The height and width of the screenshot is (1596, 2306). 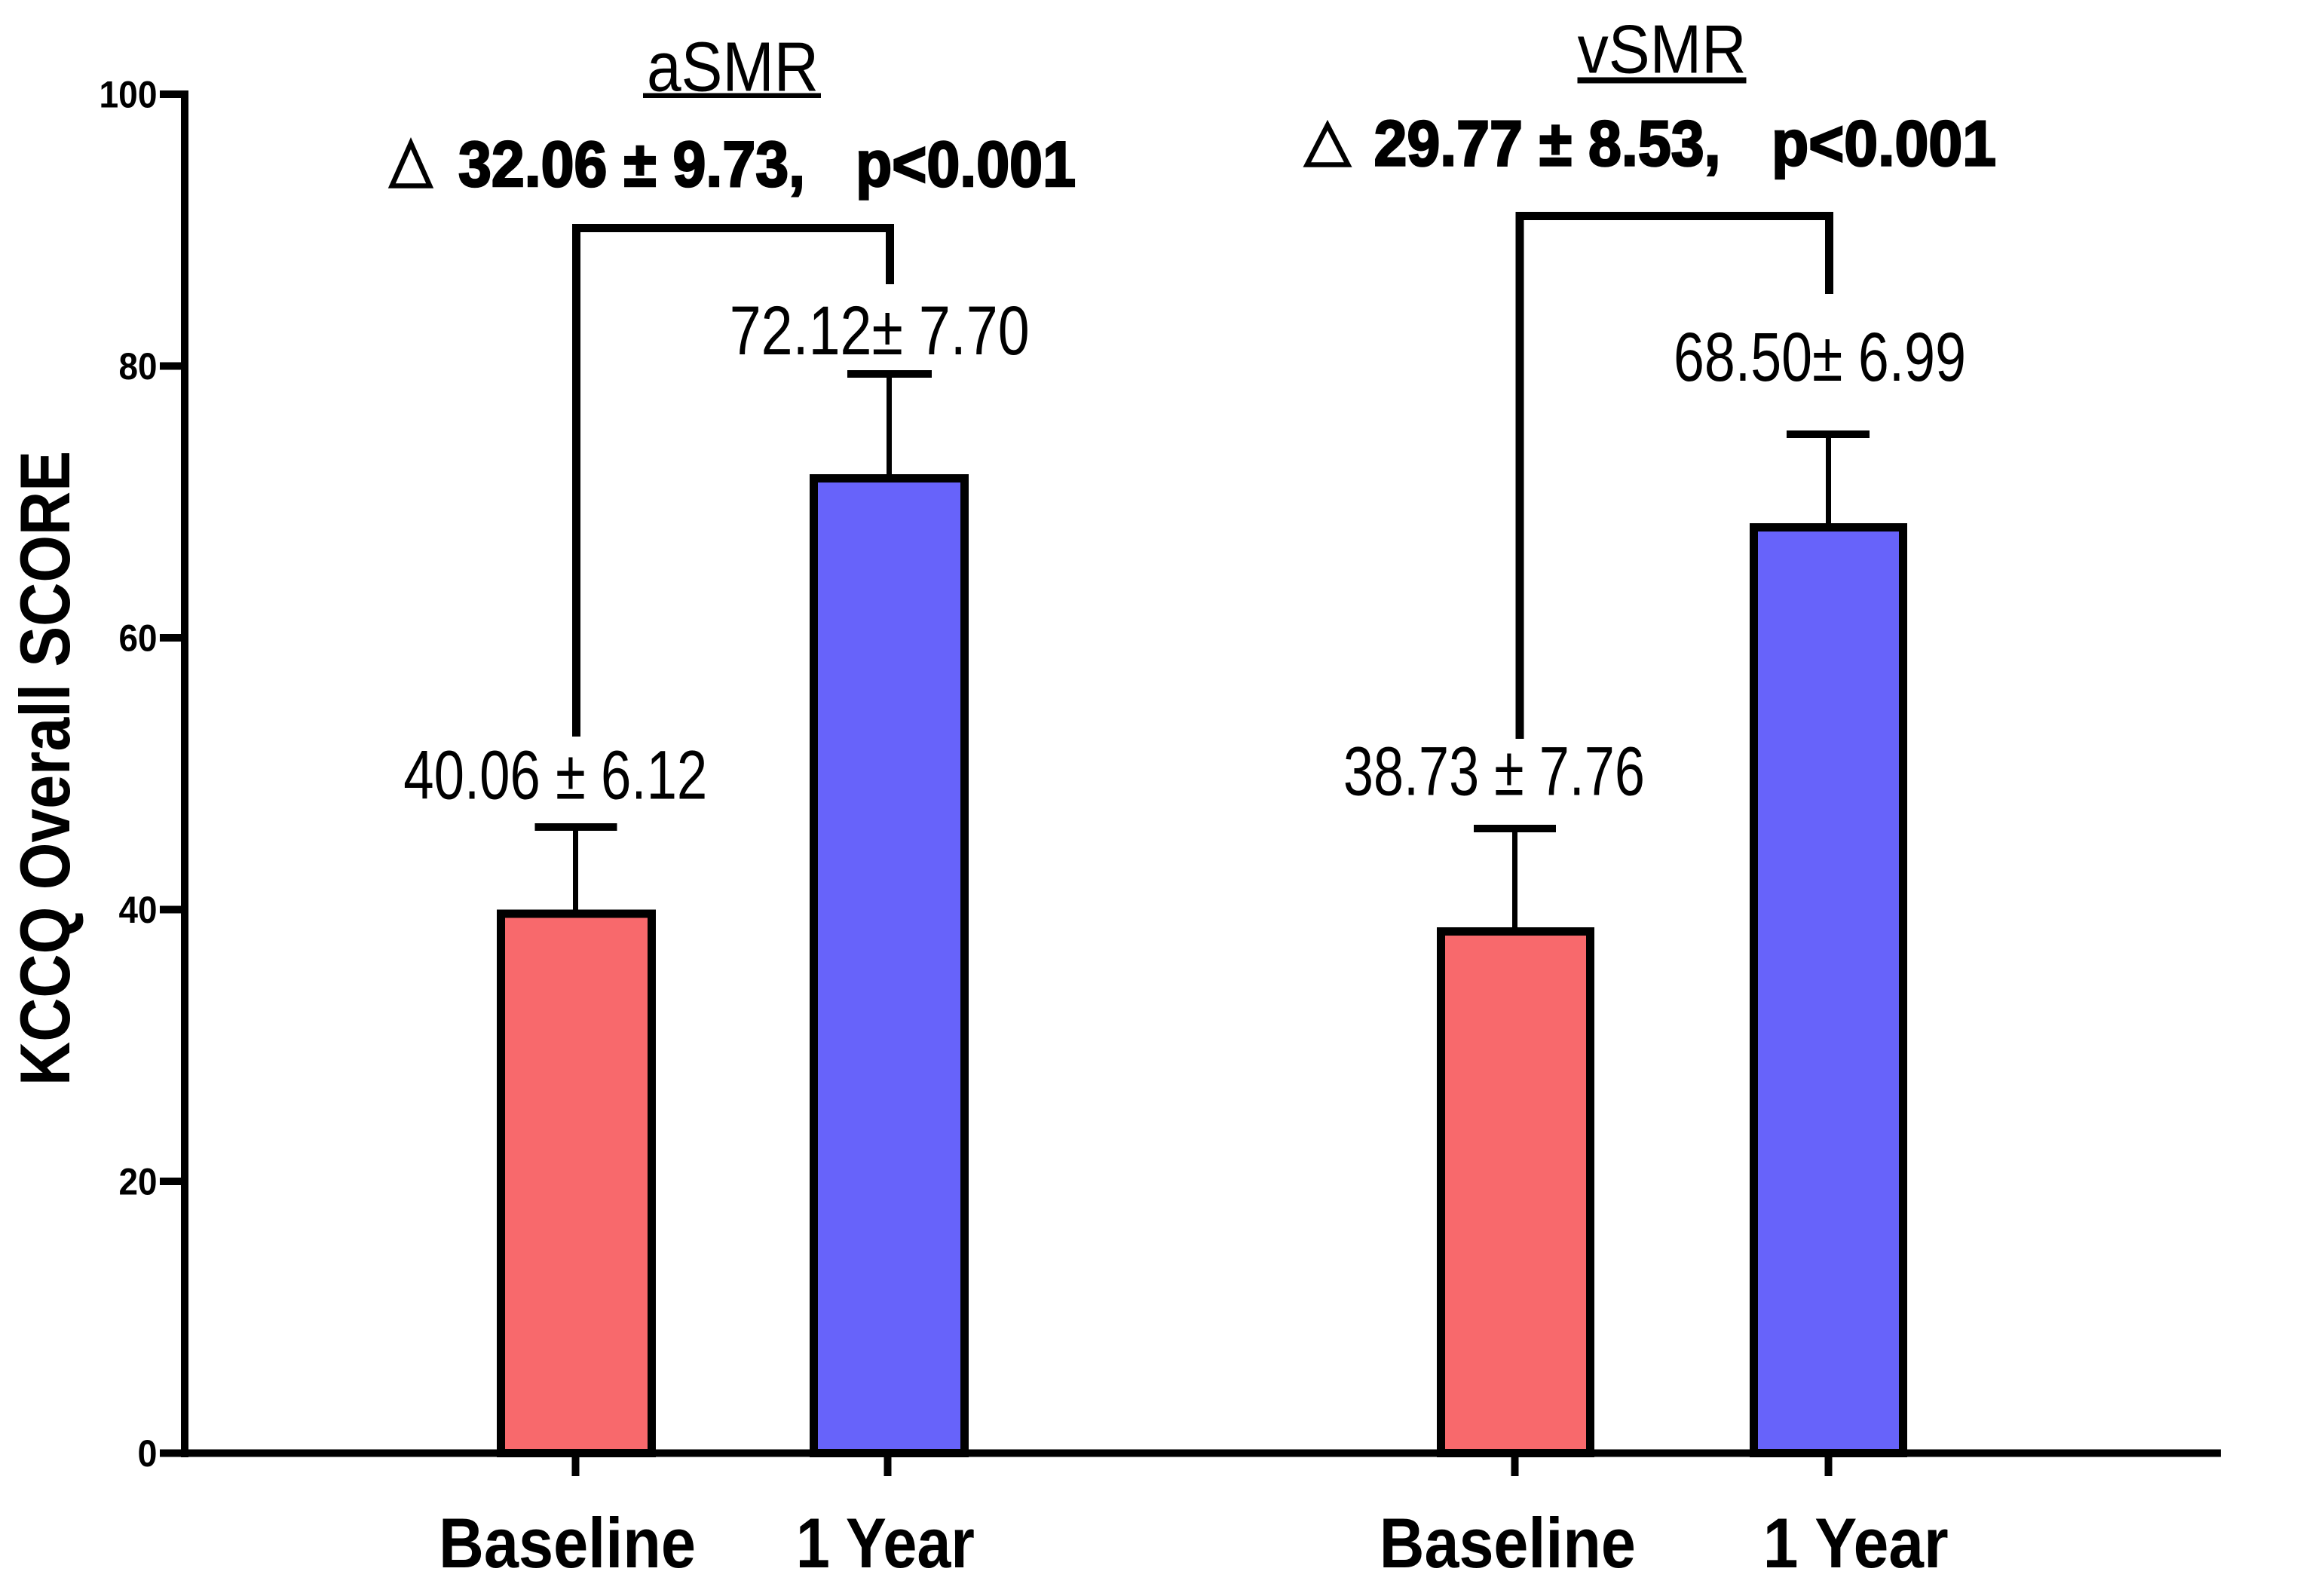 I want to click on svg-text: aSMR, so click(x=733, y=67).